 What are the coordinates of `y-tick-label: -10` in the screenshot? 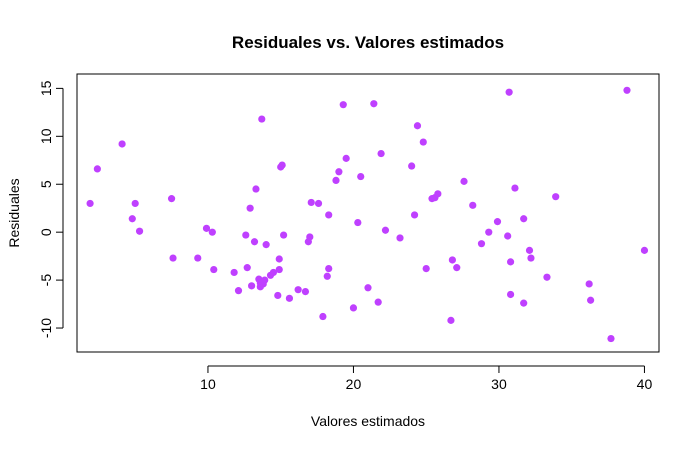 It's located at (46, 328).